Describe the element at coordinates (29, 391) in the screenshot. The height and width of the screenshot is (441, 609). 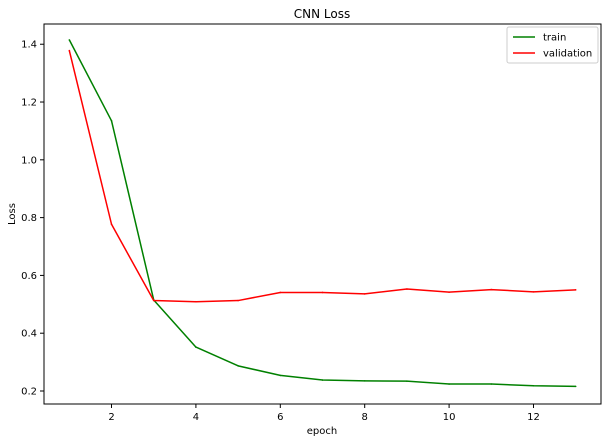
I see `y-tick-label: 0.2` at that location.